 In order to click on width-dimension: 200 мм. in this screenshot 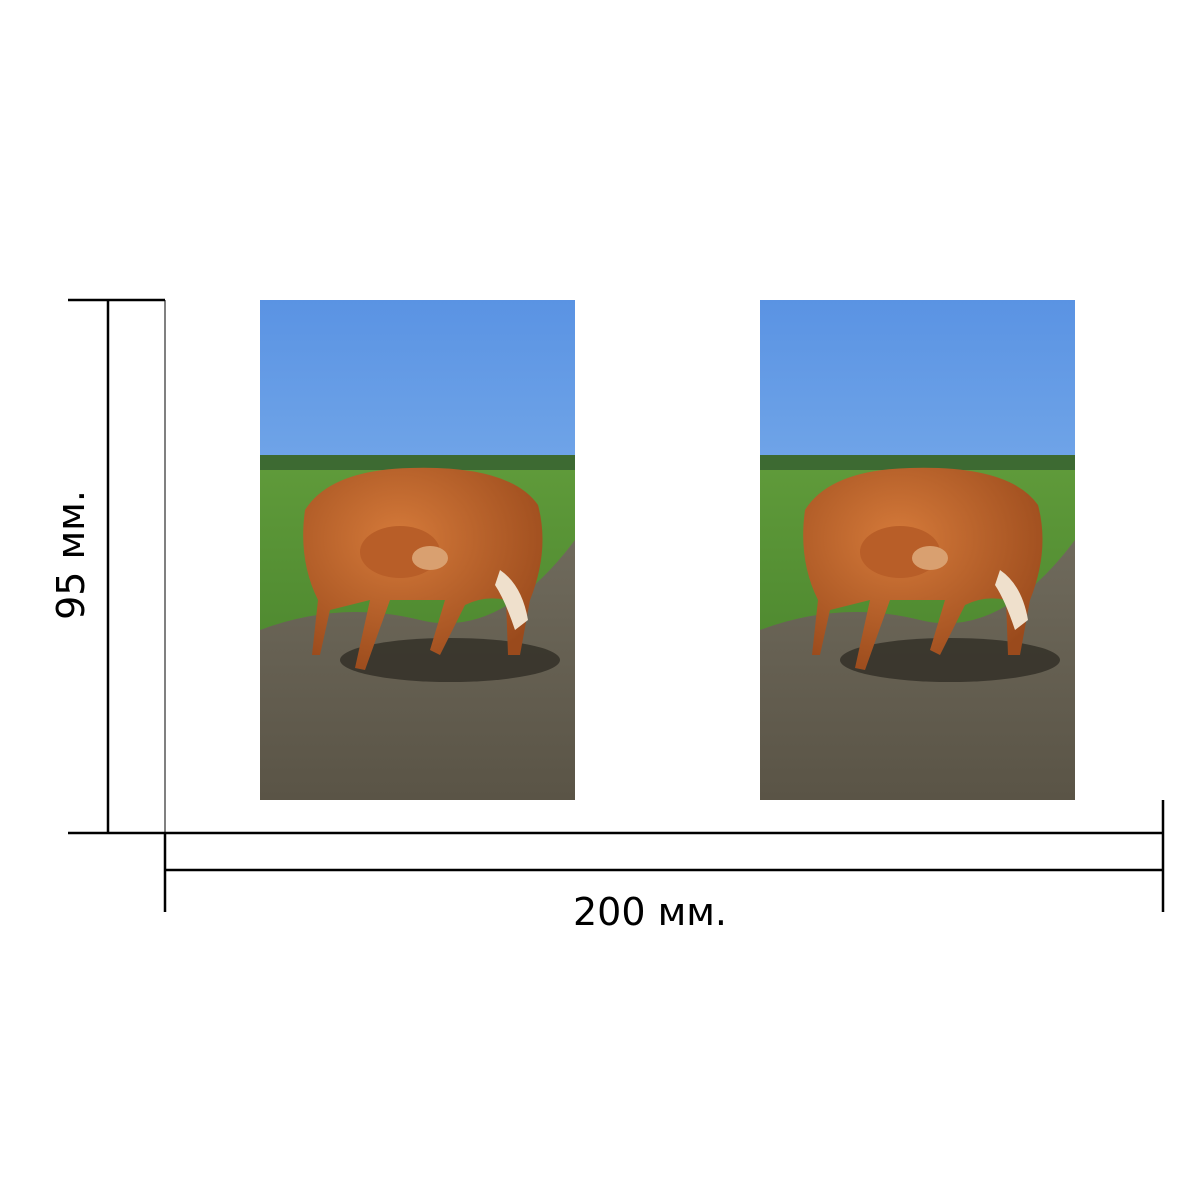, I will do `click(664, 867)`.